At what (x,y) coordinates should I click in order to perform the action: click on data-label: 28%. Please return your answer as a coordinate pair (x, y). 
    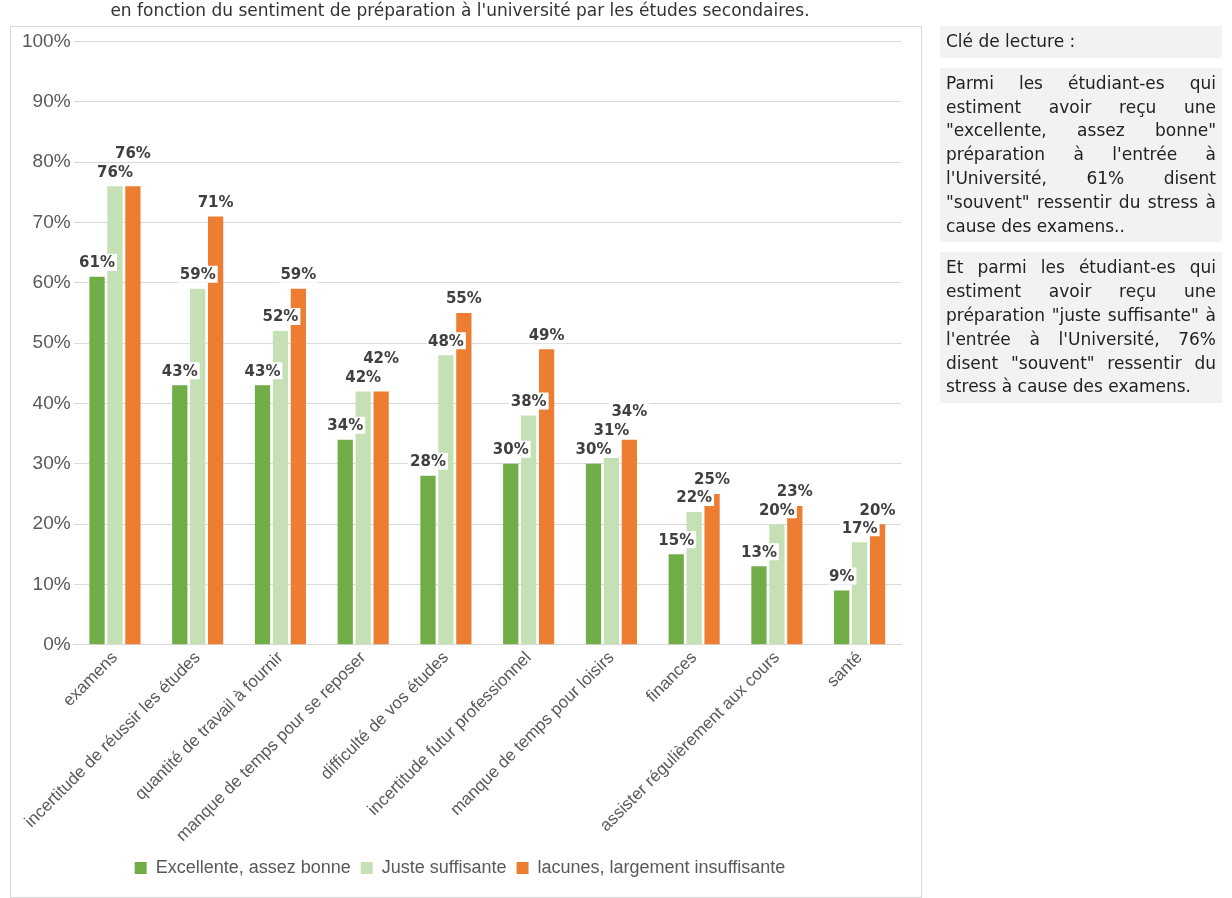
    Looking at the image, I should click on (428, 461).